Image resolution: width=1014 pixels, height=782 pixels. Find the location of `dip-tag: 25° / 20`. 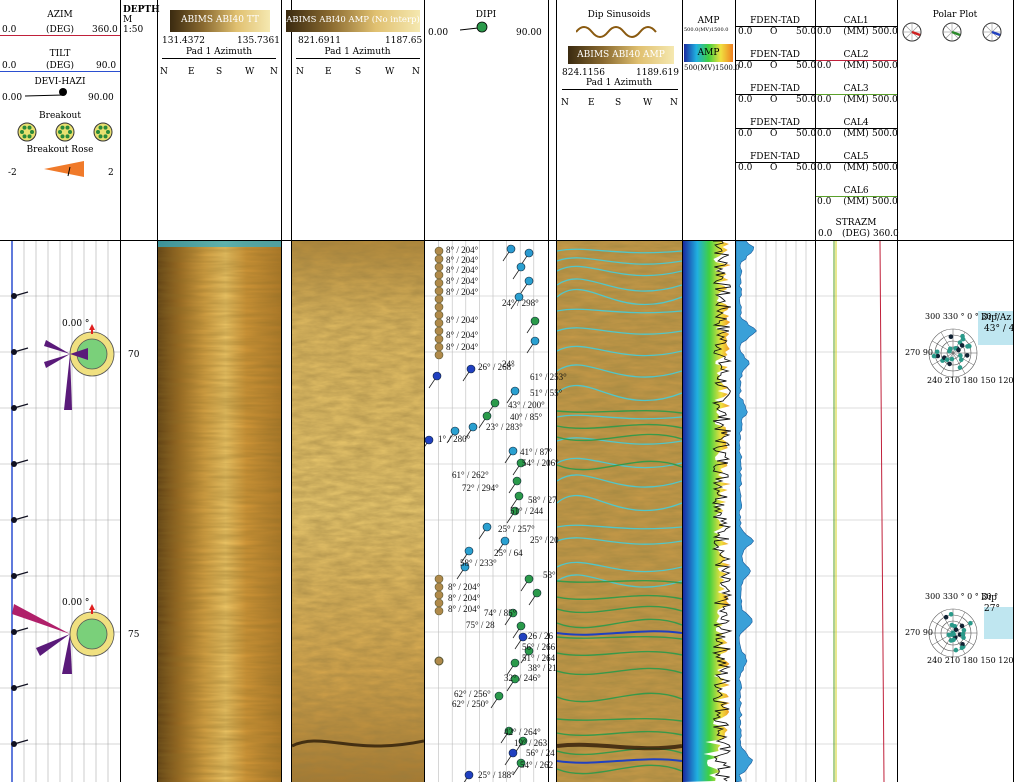

dip-tag: 25° / 20 is located at coordinates (544, 540).